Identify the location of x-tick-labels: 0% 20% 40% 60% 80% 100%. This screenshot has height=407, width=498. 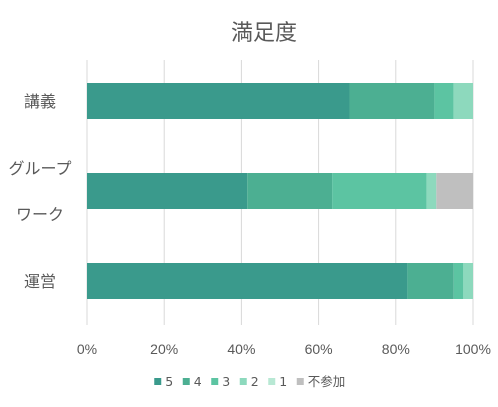
(284, 349).